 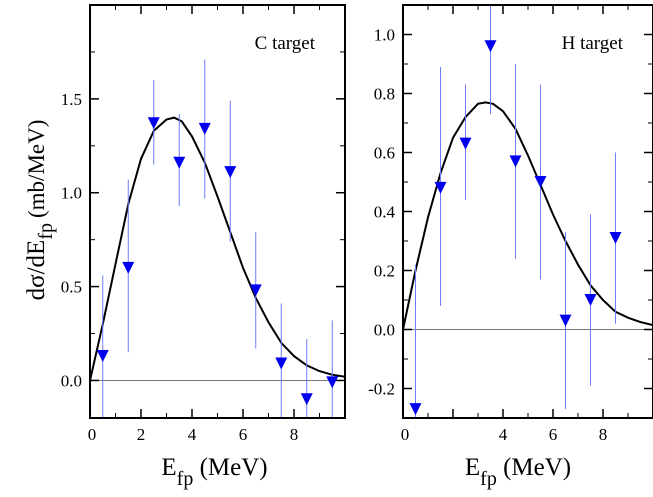 What do you see at coordinates (36, 270) in the screenshot?
I see `y-axis-title-main: dσ/dE` at bounding box center [36, 270].